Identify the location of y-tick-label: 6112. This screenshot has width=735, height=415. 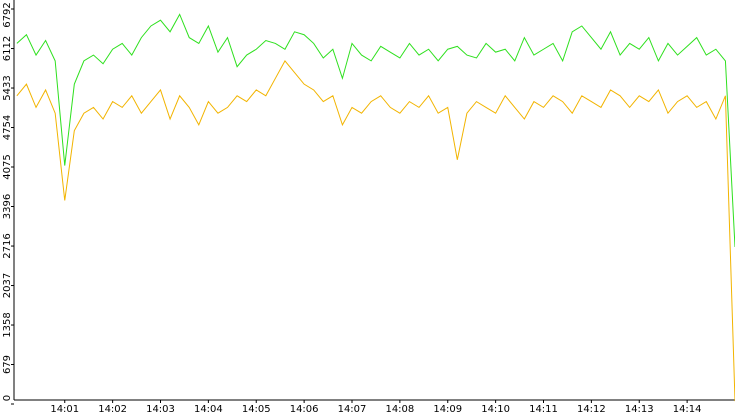
(7, 48).